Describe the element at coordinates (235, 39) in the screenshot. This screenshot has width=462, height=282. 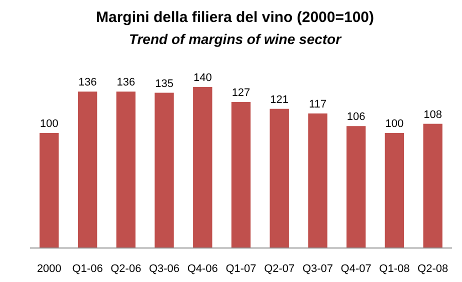
I see `chart-subtitle: Trend of margins of wine sector` at that location.